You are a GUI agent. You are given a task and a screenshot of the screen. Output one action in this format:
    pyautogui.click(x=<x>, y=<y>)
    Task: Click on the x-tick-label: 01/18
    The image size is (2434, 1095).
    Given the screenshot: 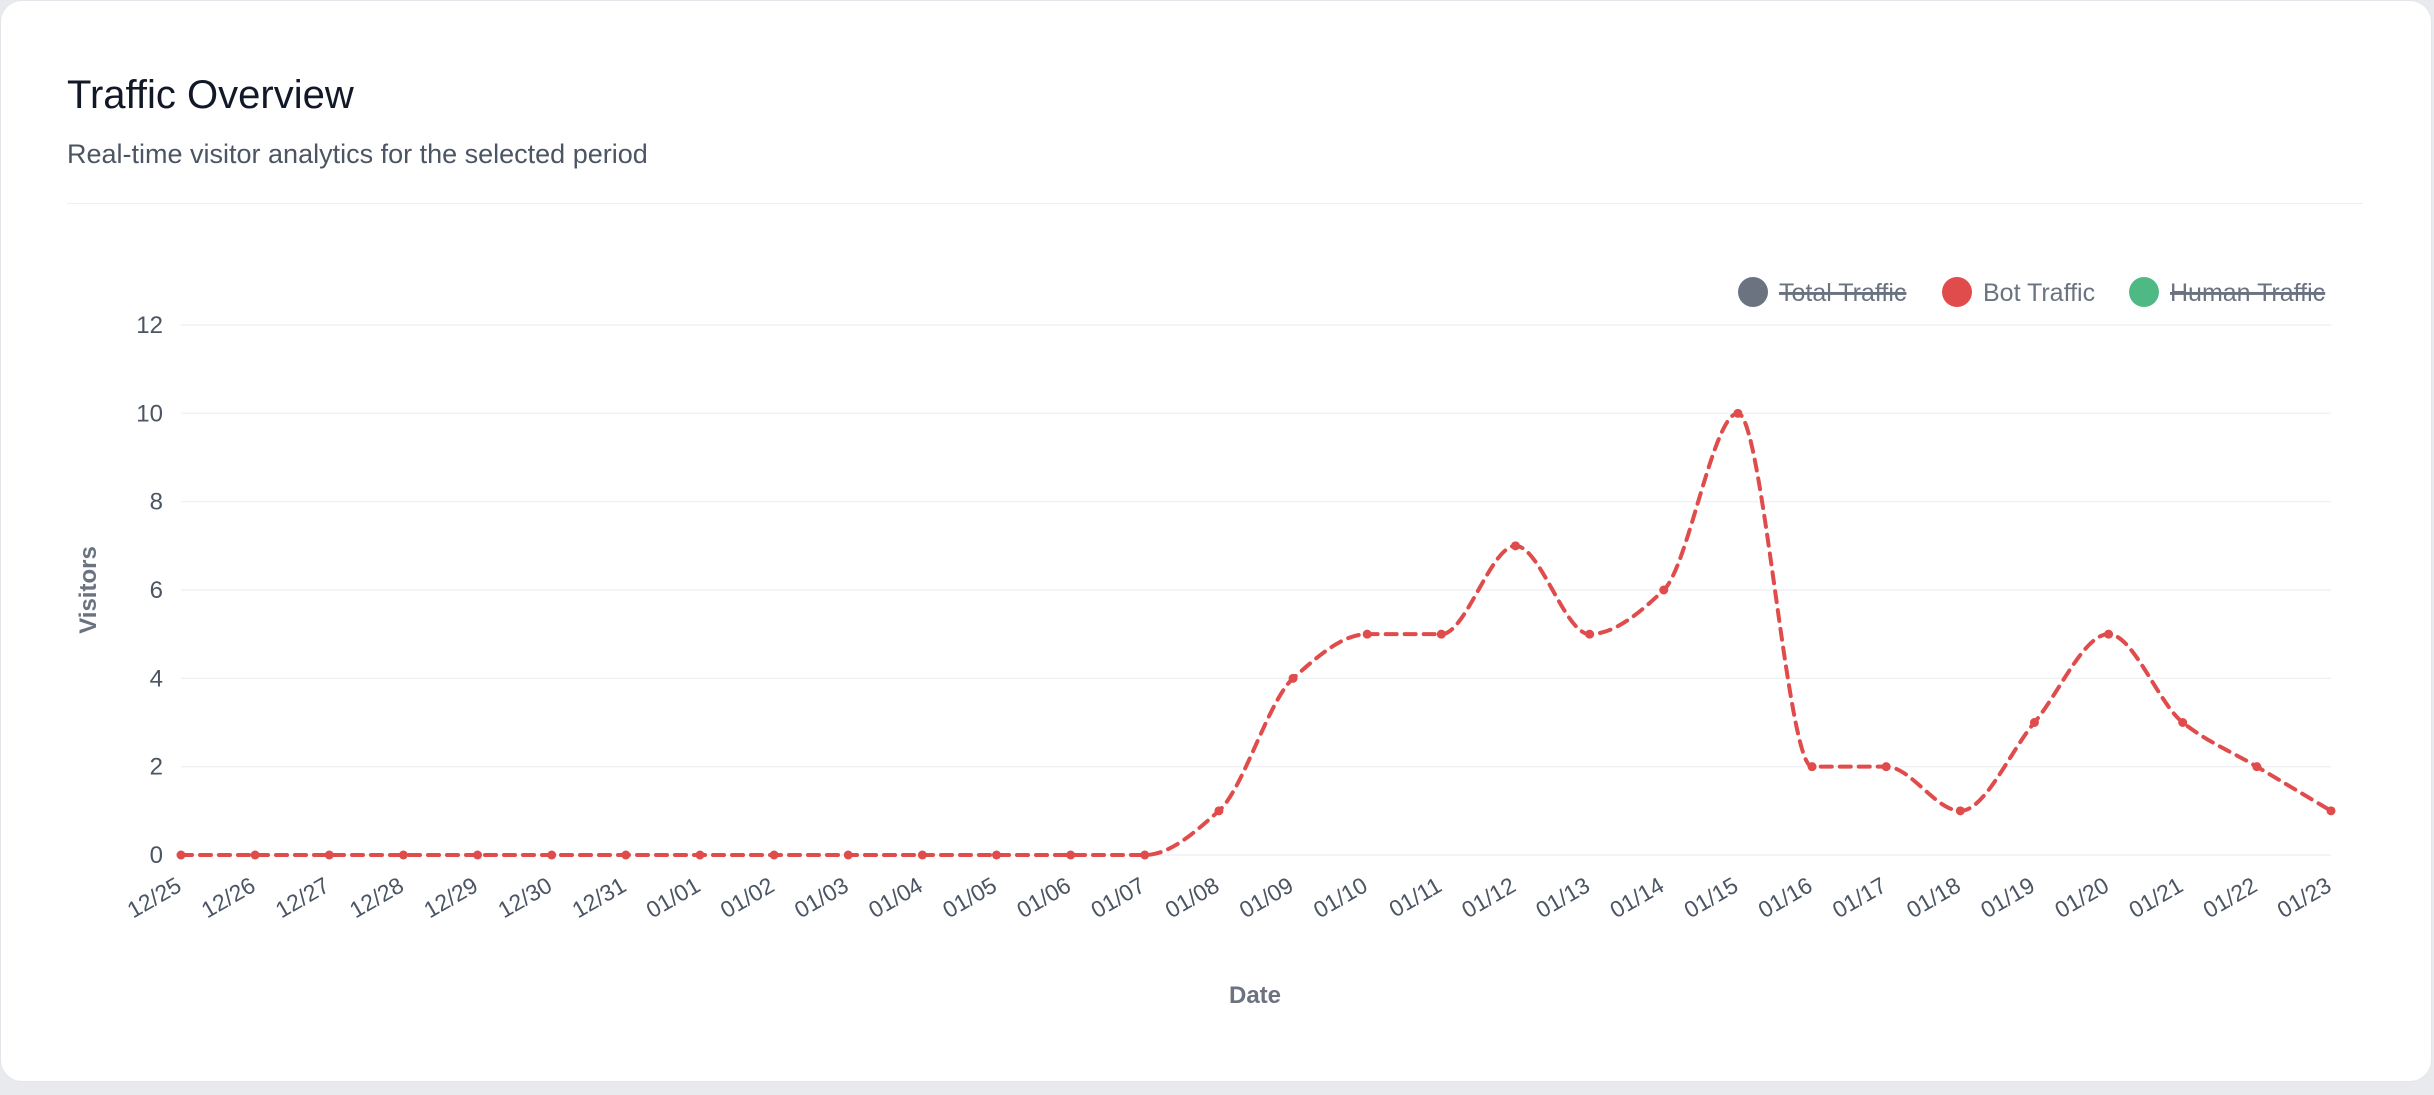 What is the action you would take?
    pyautogui.click(x=1933, y=897)
    